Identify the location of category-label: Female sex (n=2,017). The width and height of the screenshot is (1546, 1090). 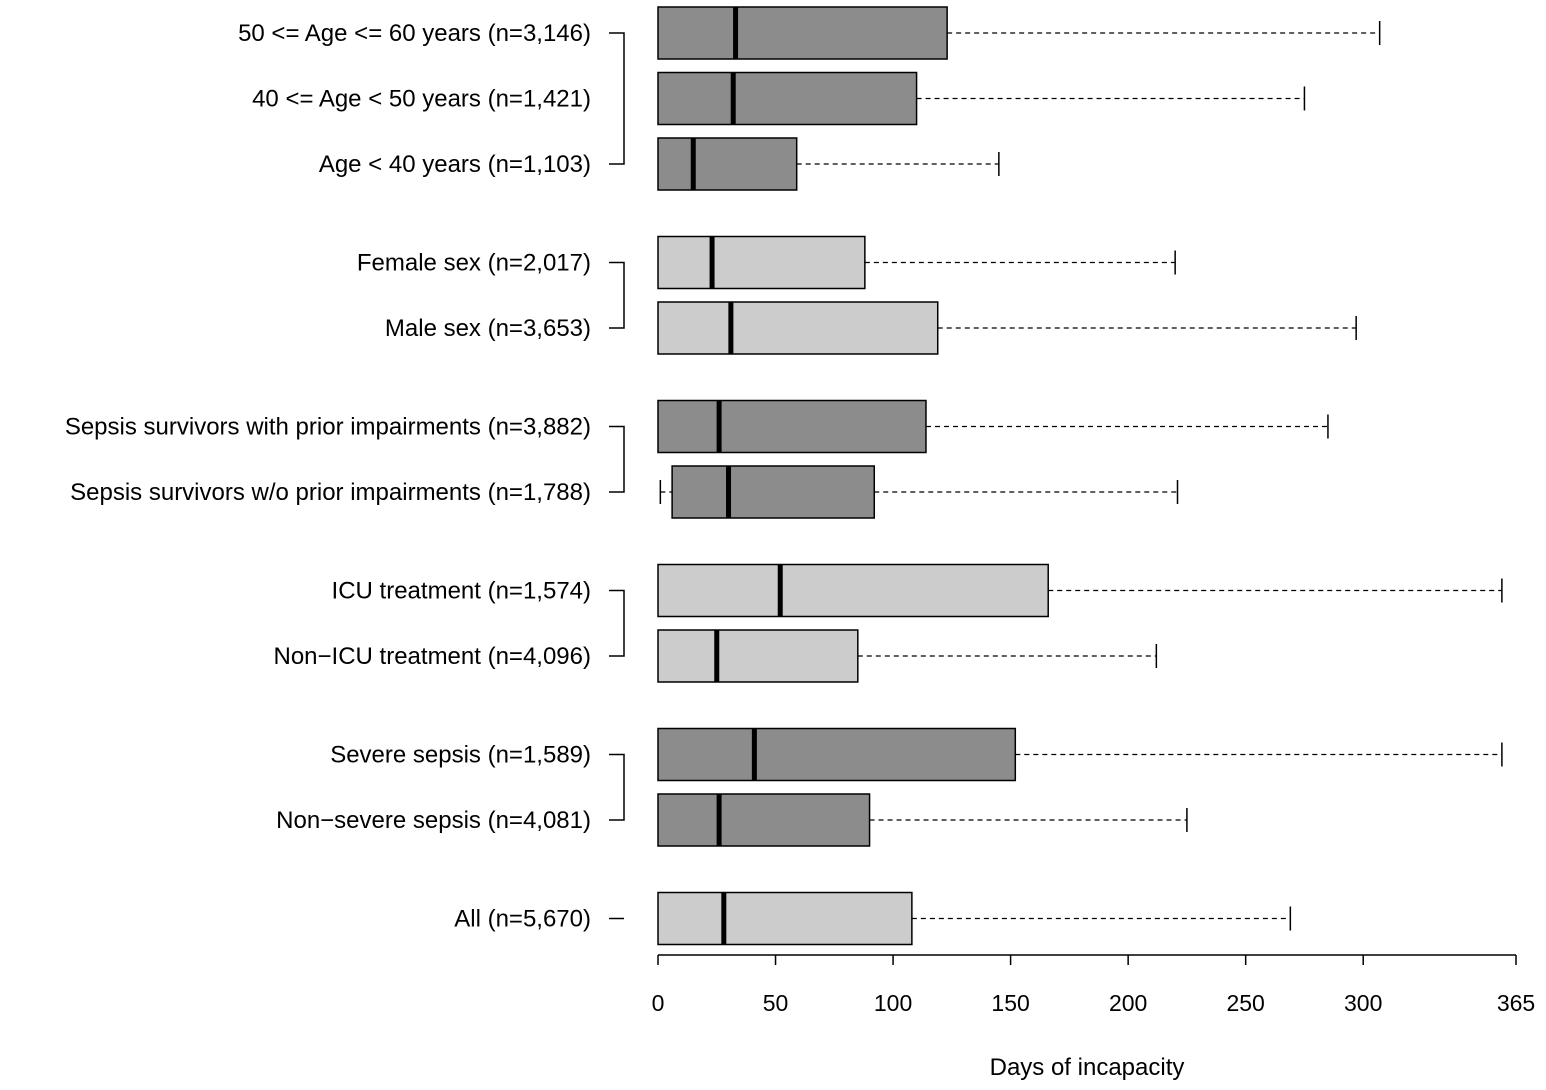
(474, 263).